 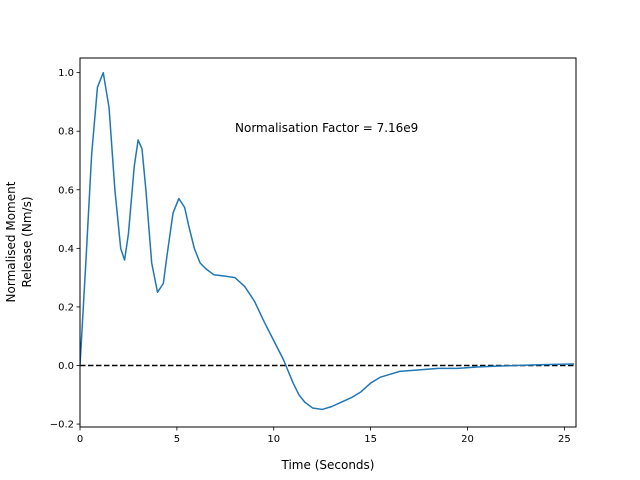 What do you see at coordinates (66, 132) in the screenshot?
I see `y-tick-label: 0.8` at bounding box center [66, 132].